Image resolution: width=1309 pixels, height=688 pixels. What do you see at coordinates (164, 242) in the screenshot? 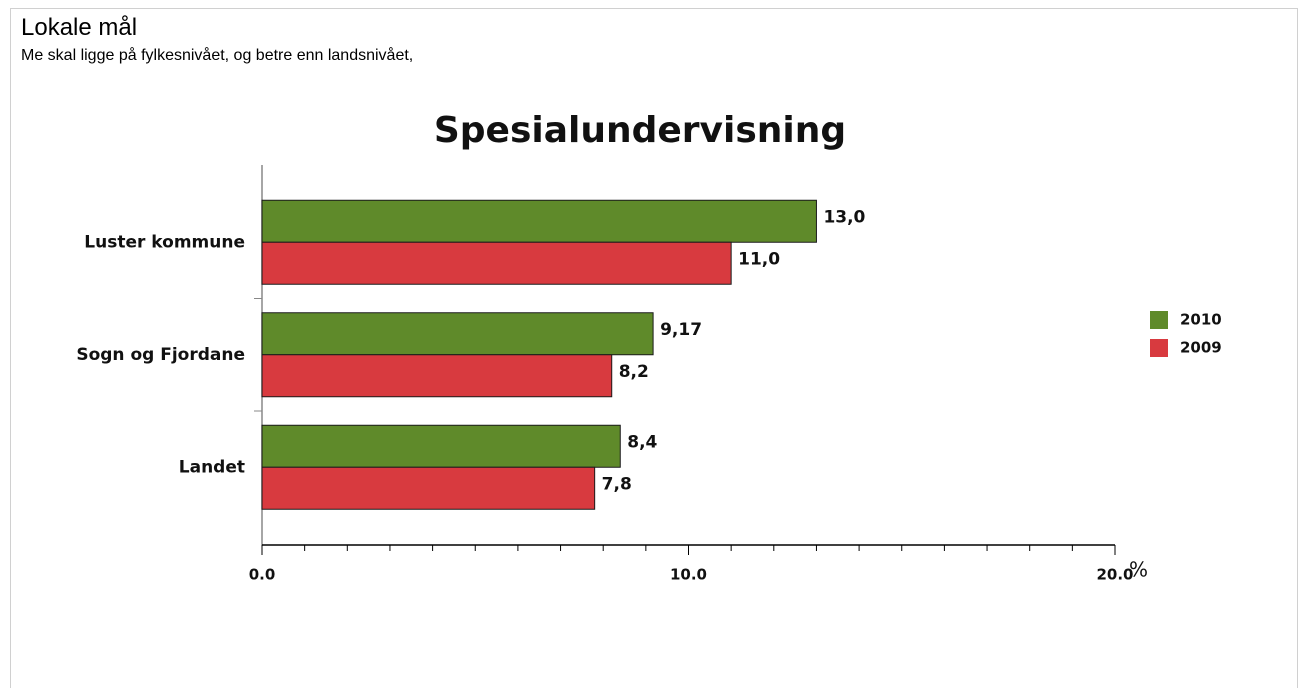
I see `category-label: Luster kommune` at bounding box center [164, 242].